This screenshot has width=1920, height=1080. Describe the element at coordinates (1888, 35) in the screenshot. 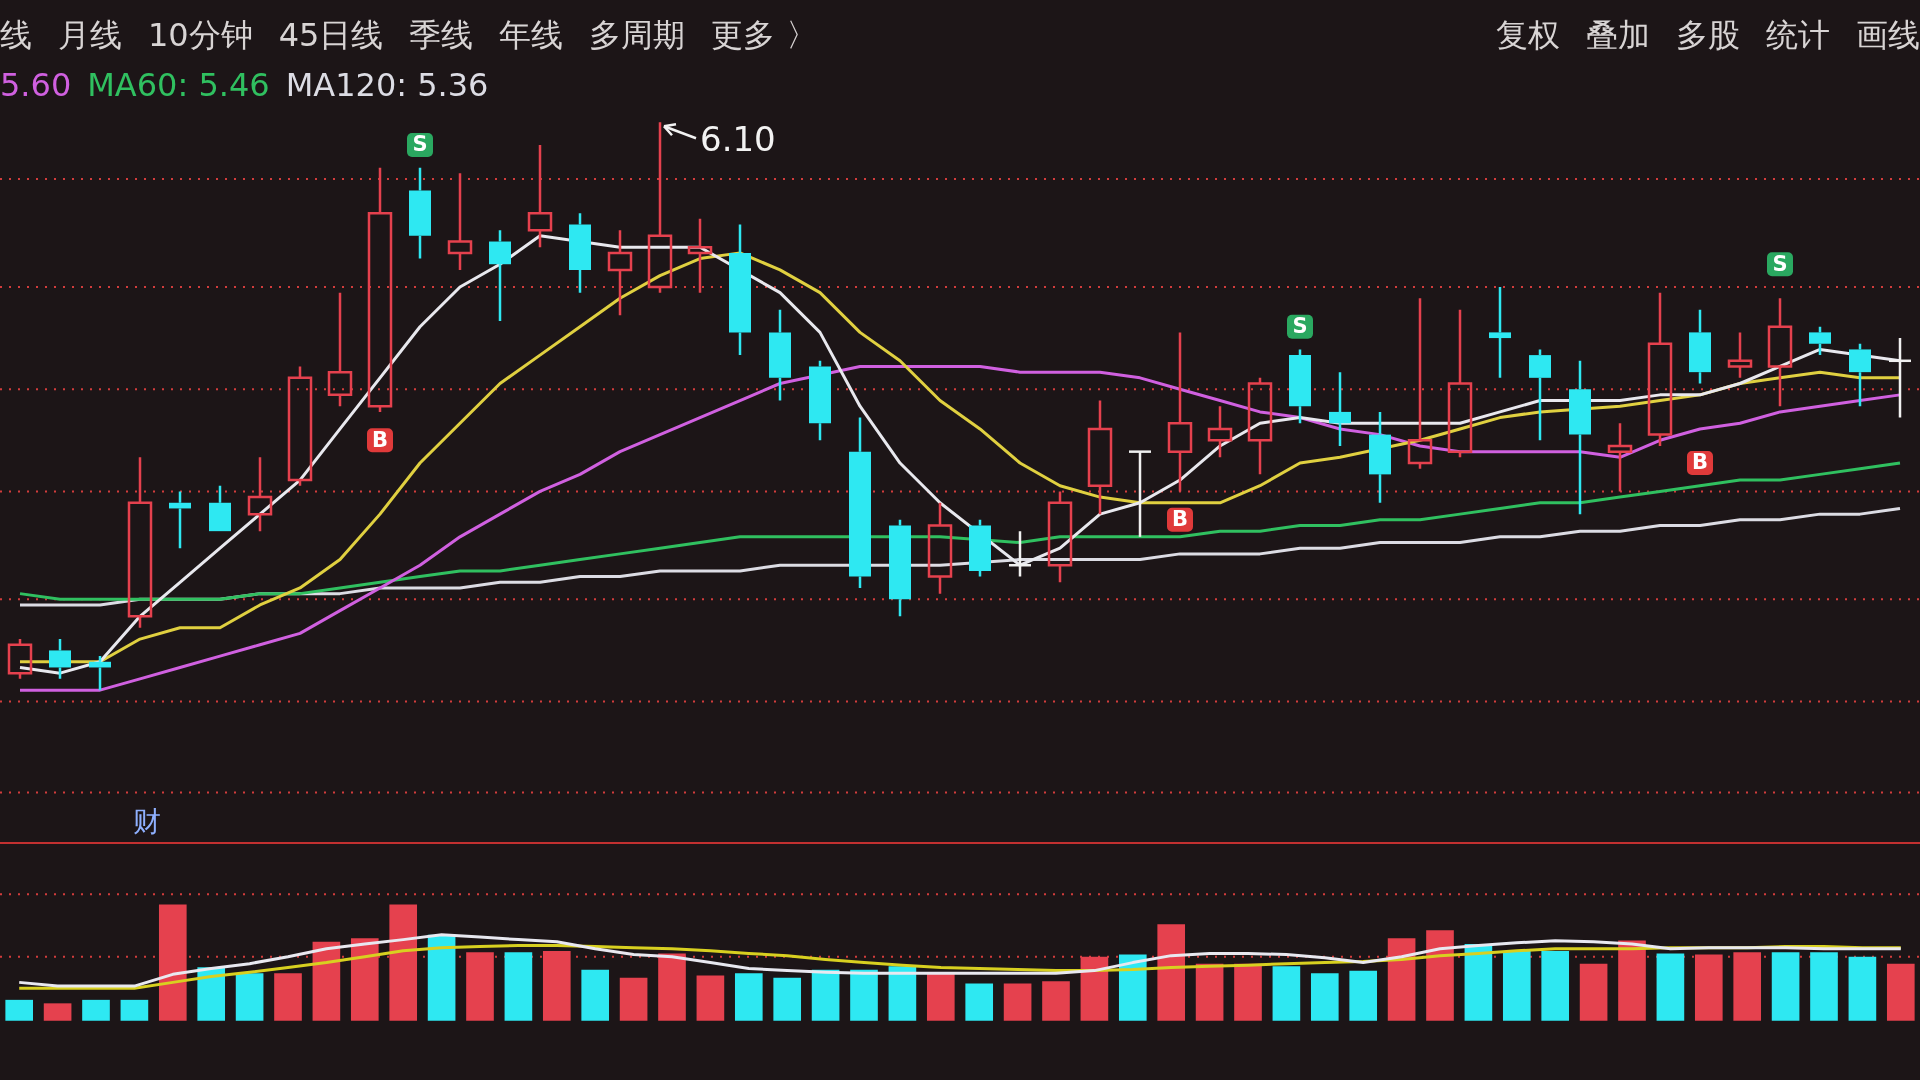

I see `text: 画线` at that location.